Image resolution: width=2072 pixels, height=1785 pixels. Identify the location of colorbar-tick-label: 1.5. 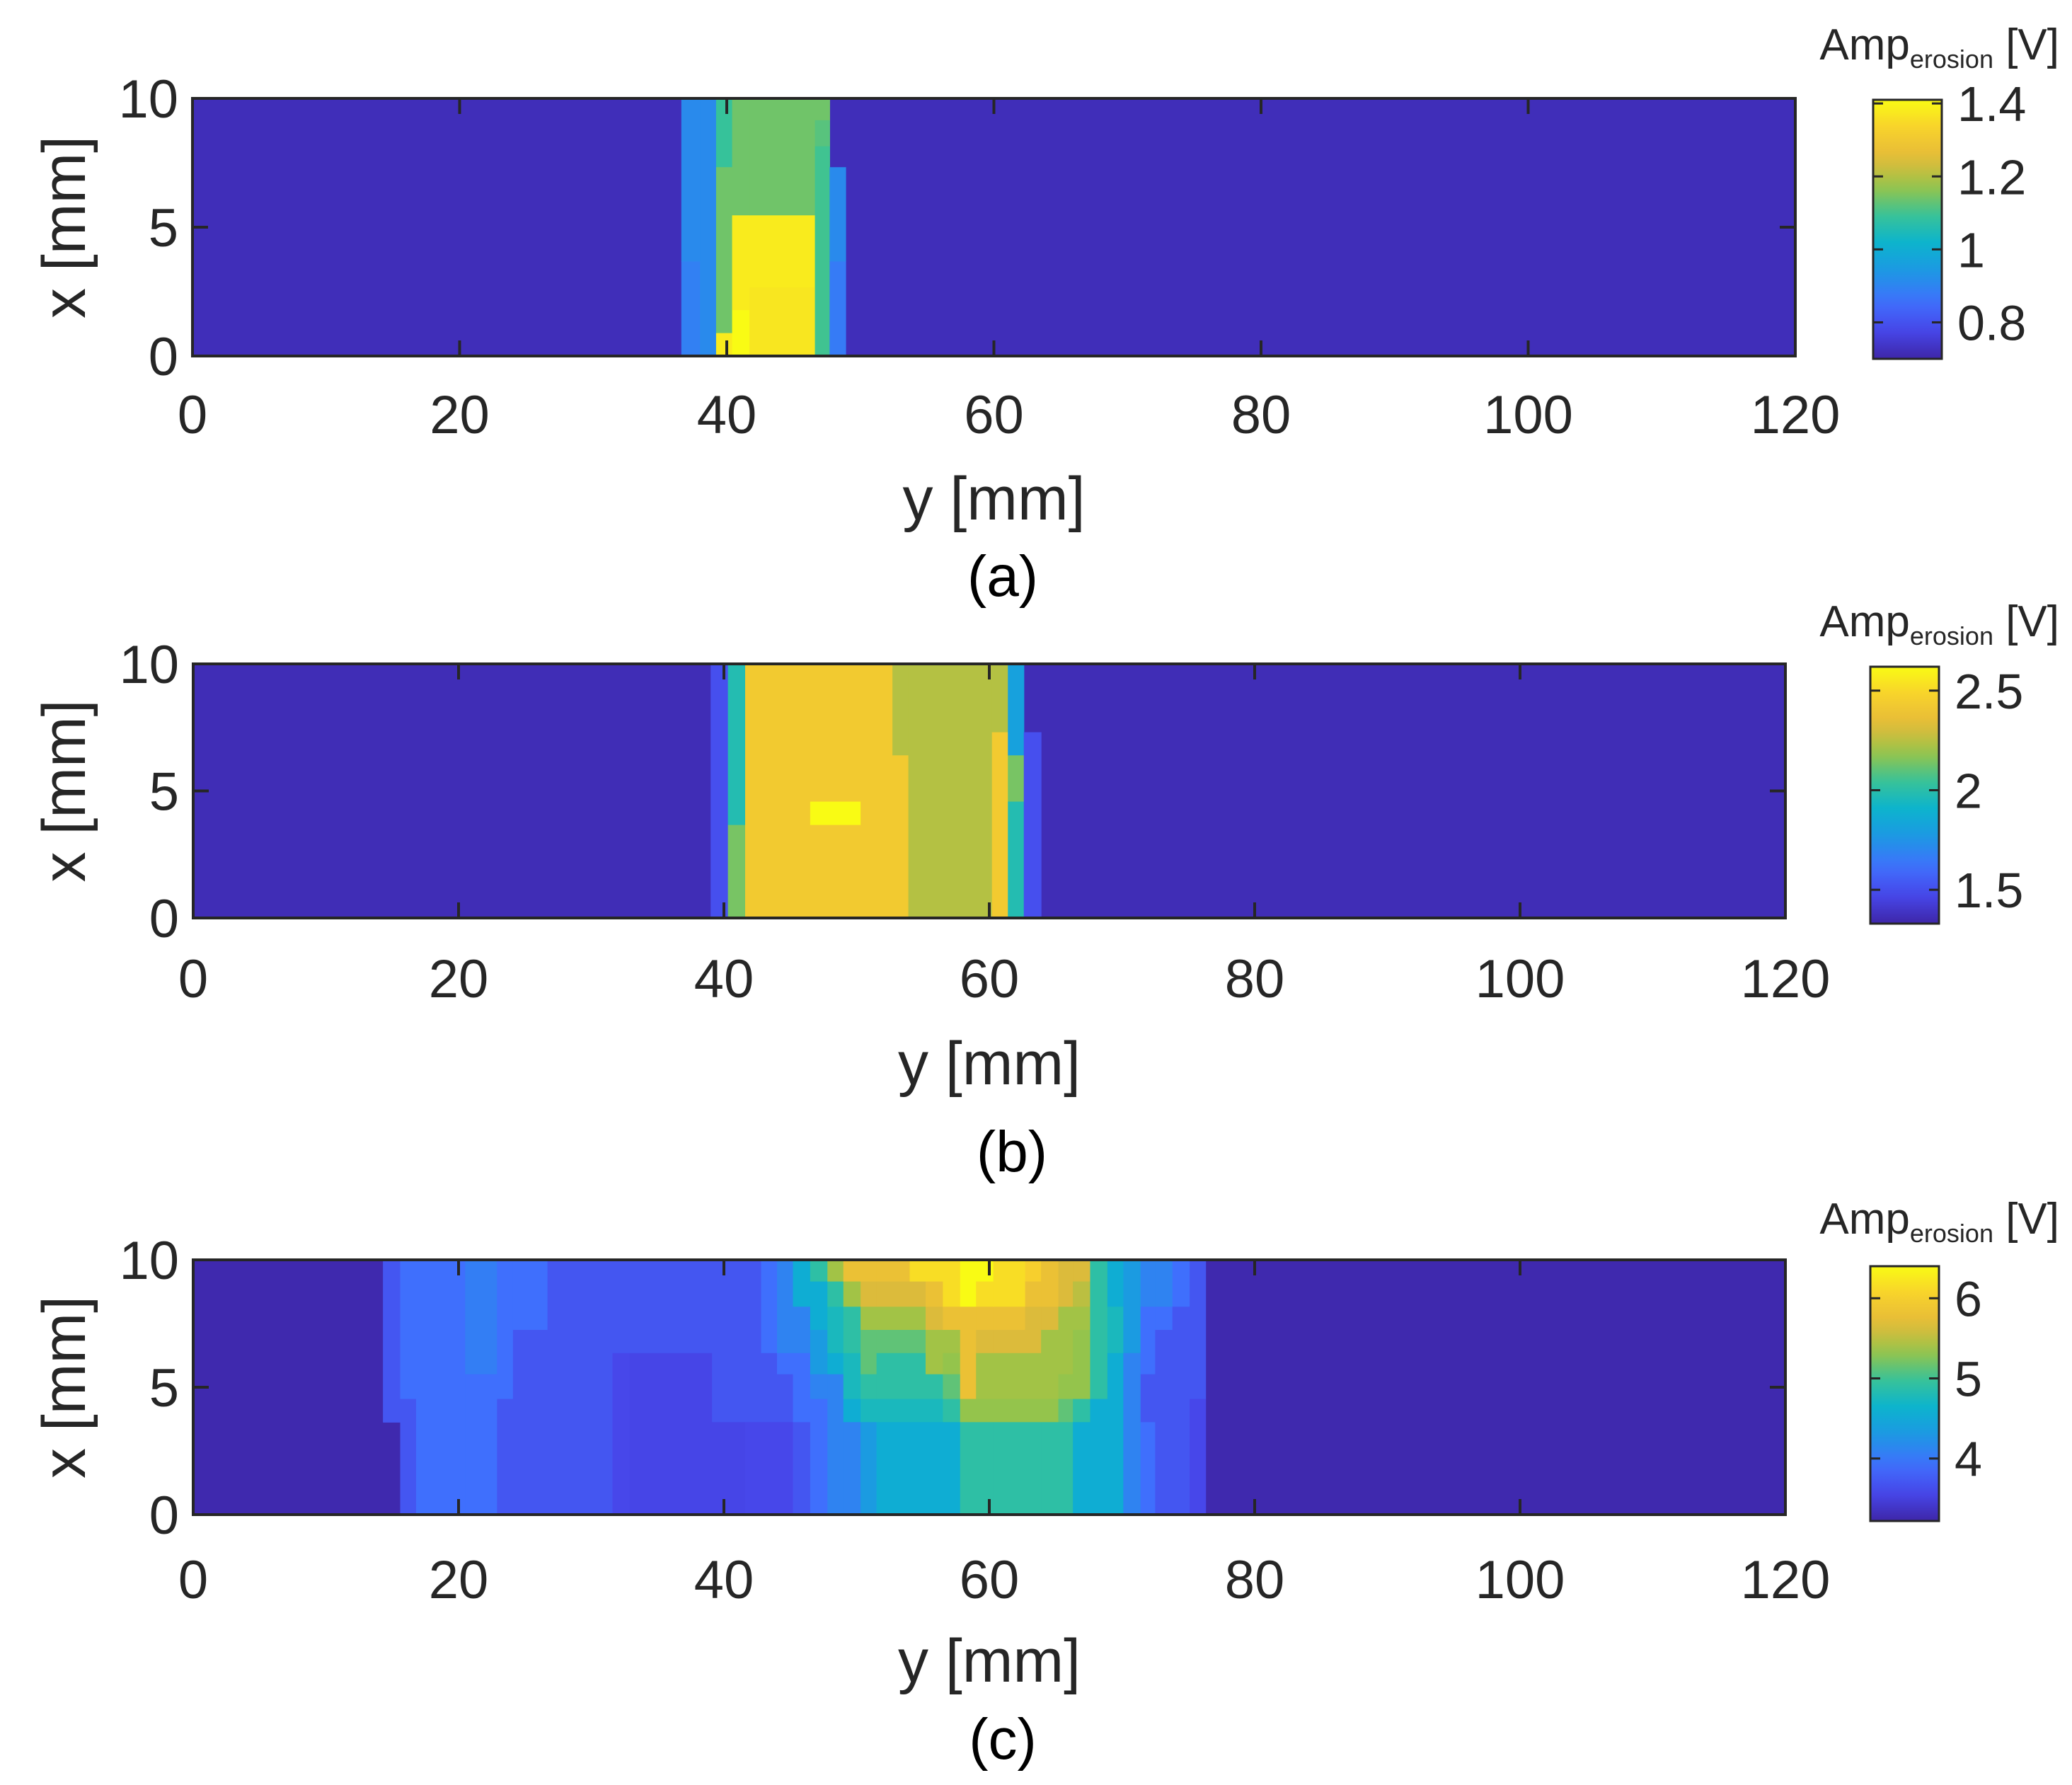
(1989, 891).